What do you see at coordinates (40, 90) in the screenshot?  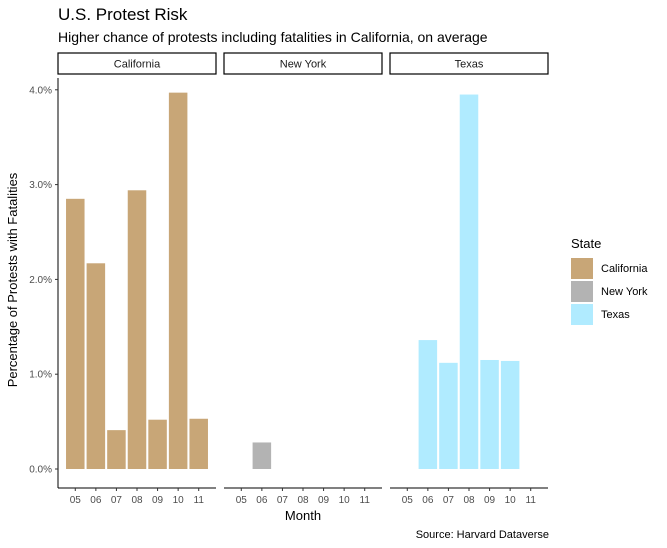 I see `y-tick-label: 4.0%` at bounding box center [40, 90].